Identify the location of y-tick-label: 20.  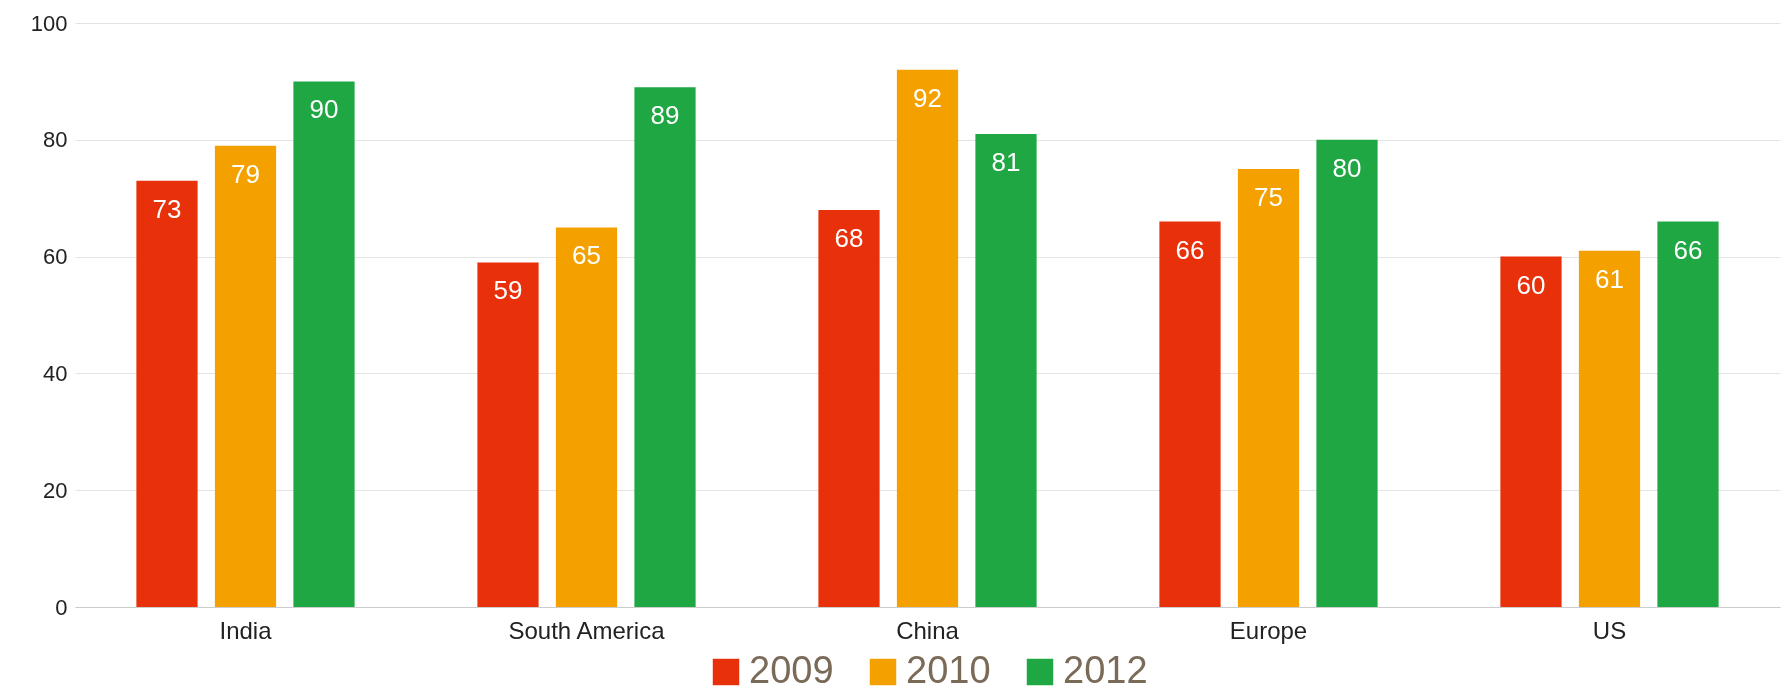
(55, 490).